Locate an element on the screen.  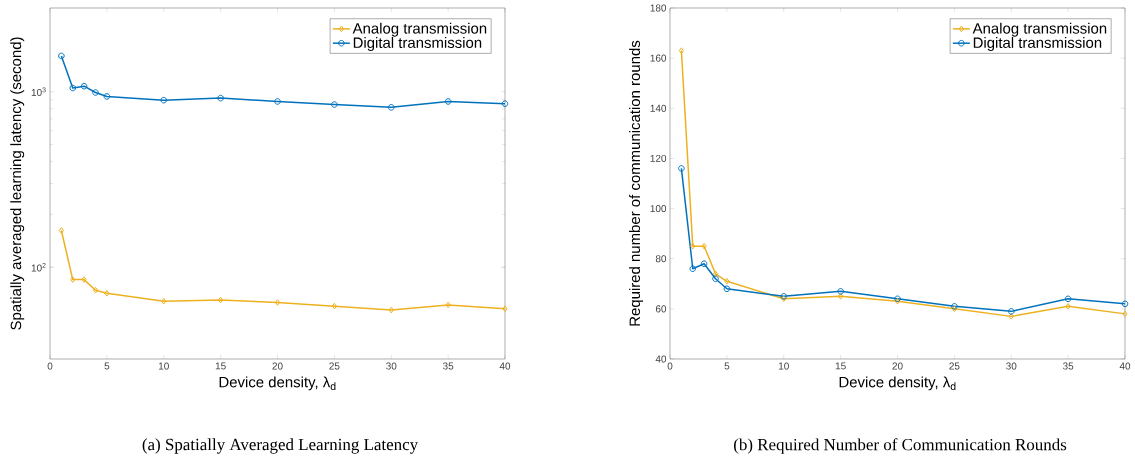
y-tick-label: 80 is located at coordinates (661, 259).